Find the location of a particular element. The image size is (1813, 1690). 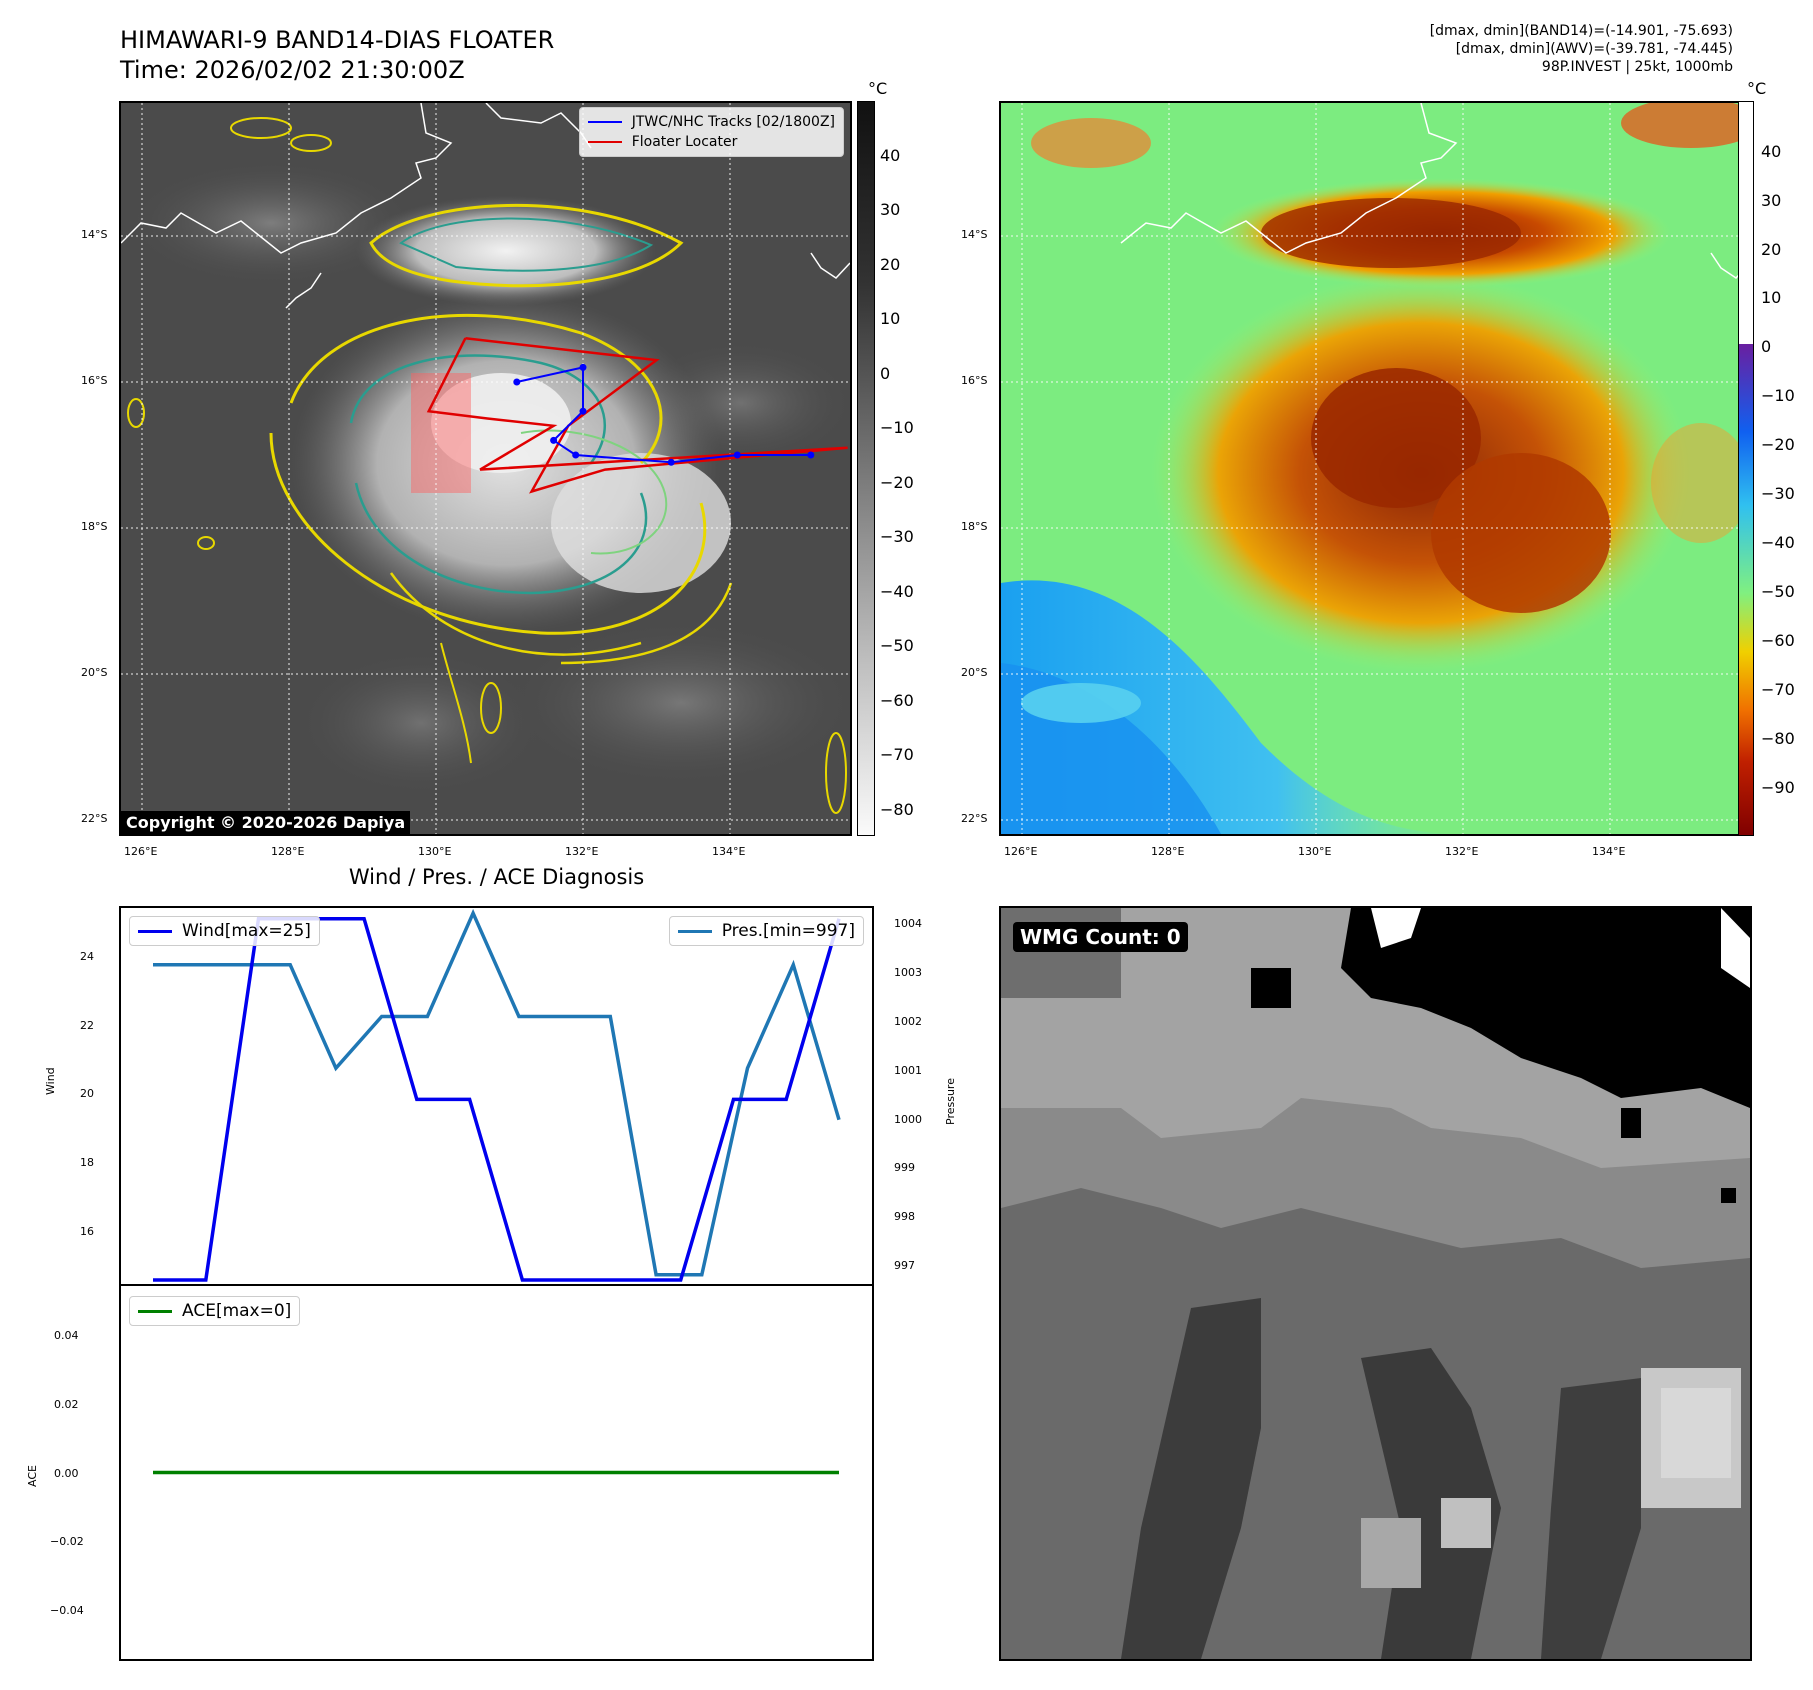

cb-right-tick: −10 is located at coordinates (1778, 395).